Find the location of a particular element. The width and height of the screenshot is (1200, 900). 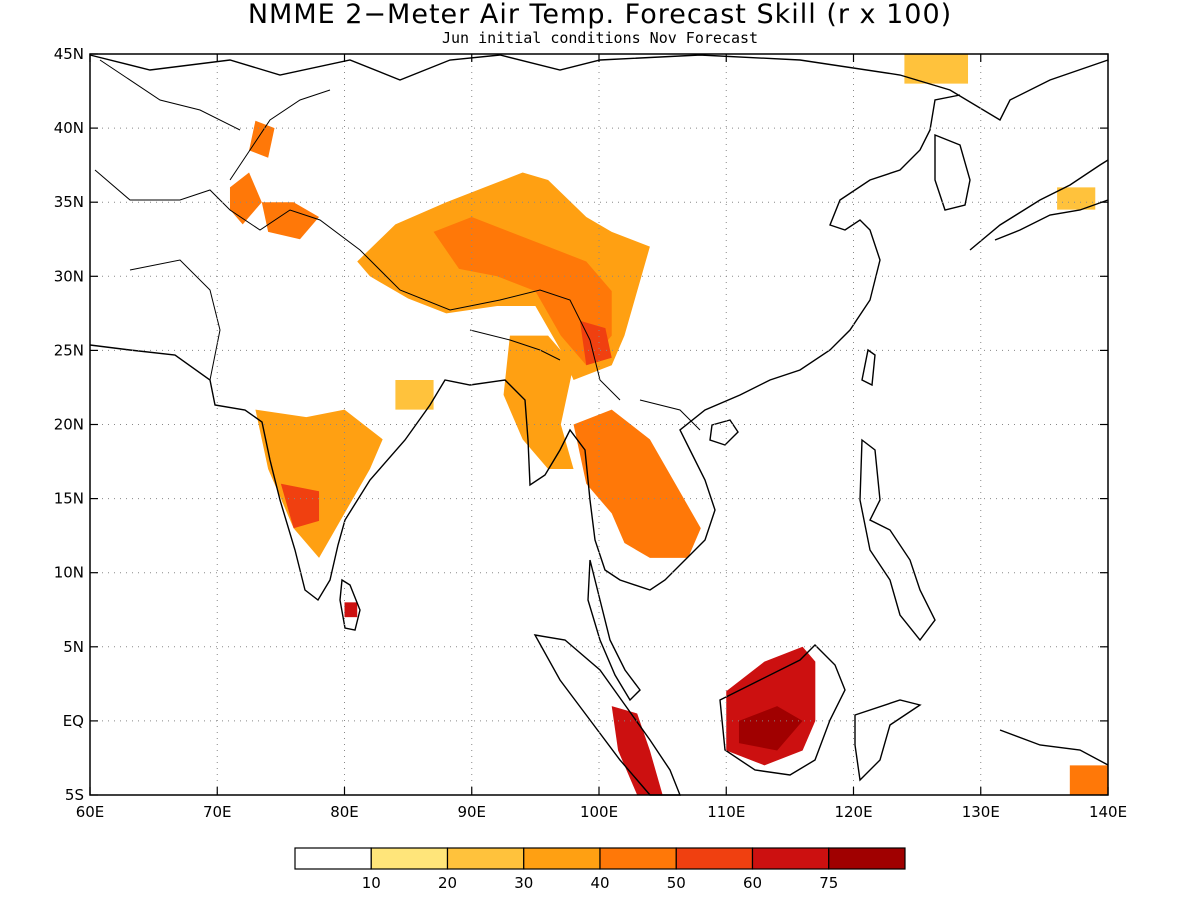

coastline-sri-lanka is located at coordinates (350, 604).